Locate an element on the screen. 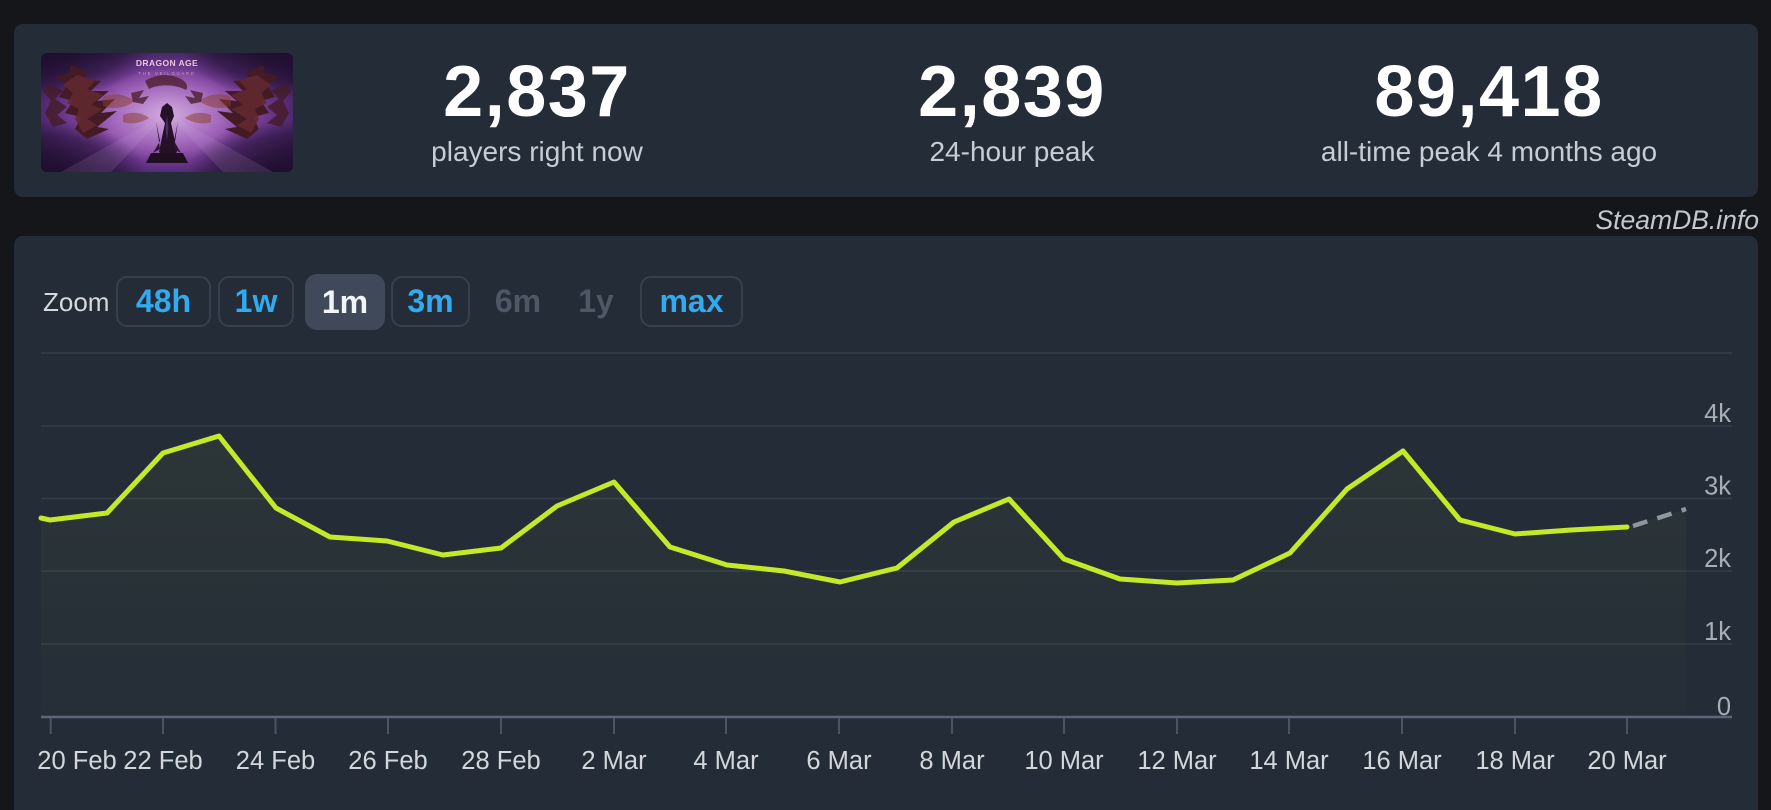  svg-text: 10 Mar is located at coordinates (1064, 761).